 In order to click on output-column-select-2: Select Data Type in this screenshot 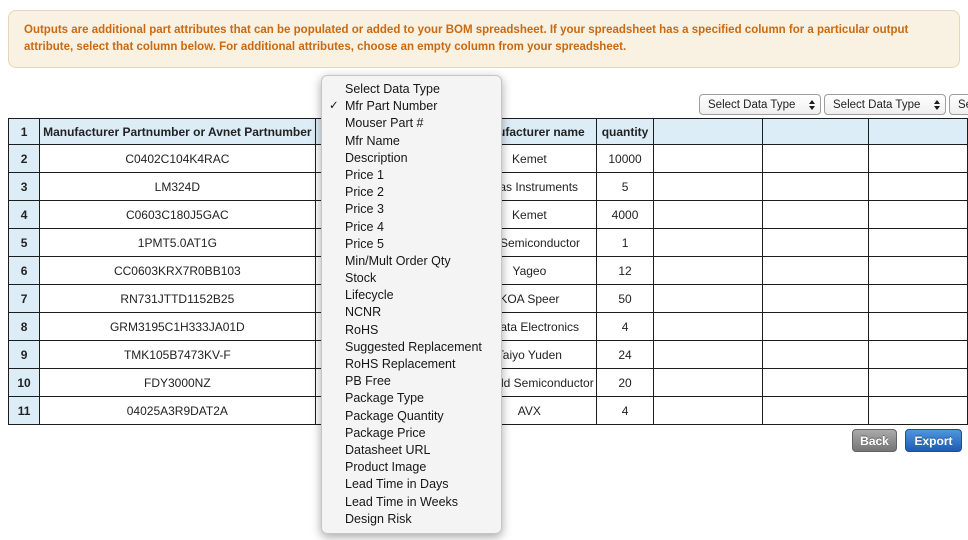, I will do `click(885, 104)`.